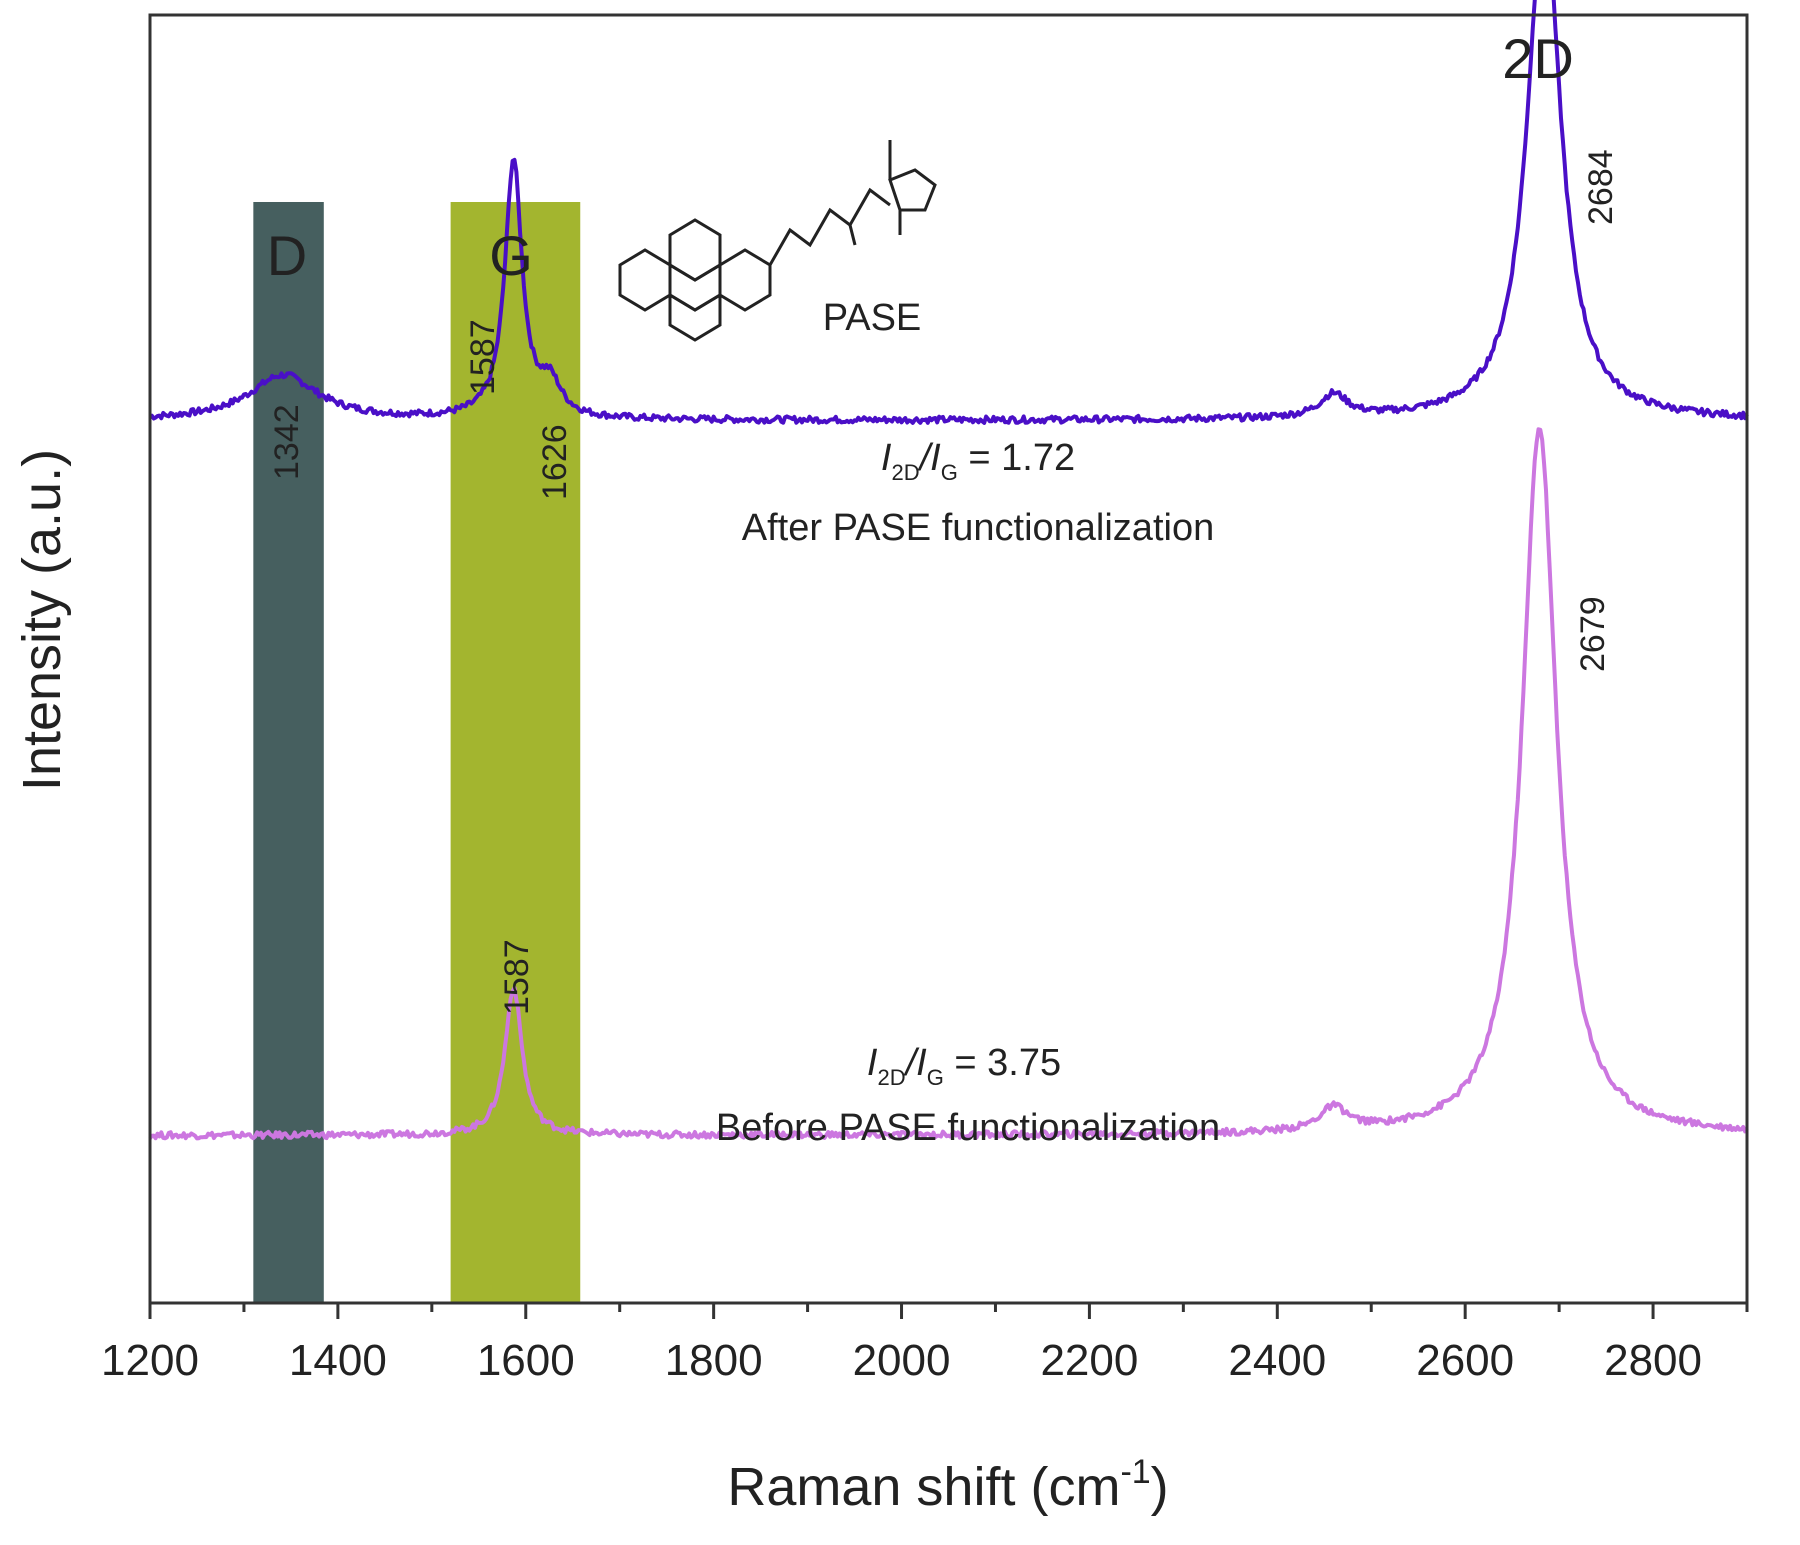 This screenshot has width=1800, height=1545. What do you see at coordinates (948, 1311) in the screenshot?
I see `x-ticks` at bounding box center [948, 1311].